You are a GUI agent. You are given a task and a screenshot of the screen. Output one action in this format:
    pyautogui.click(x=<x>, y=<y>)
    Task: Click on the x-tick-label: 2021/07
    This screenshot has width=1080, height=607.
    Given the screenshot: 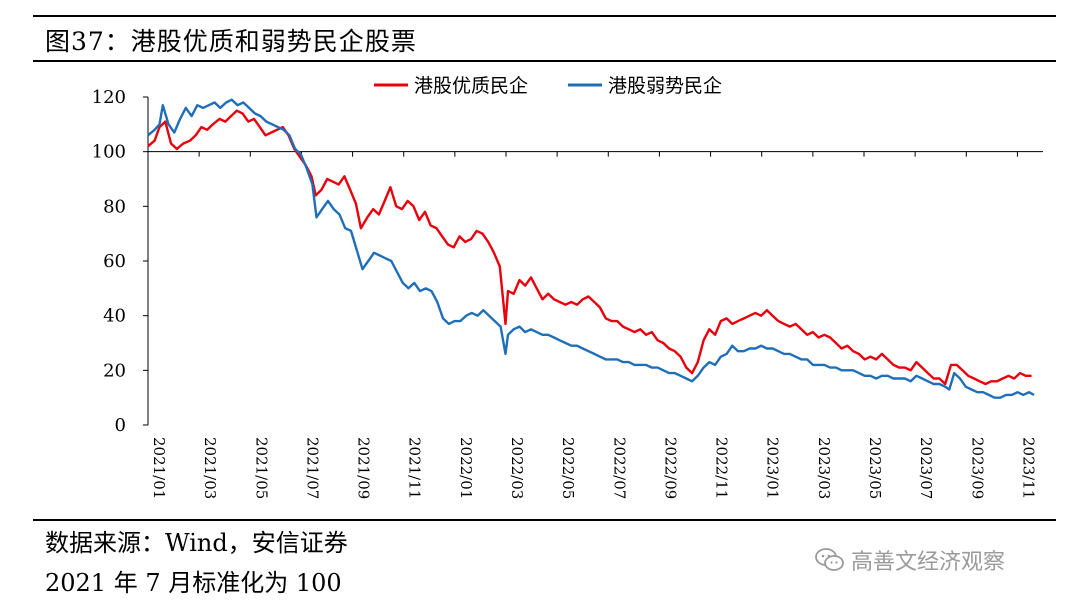 What is the action you would take?
    pyautogui.click(x=312, y=468)
    